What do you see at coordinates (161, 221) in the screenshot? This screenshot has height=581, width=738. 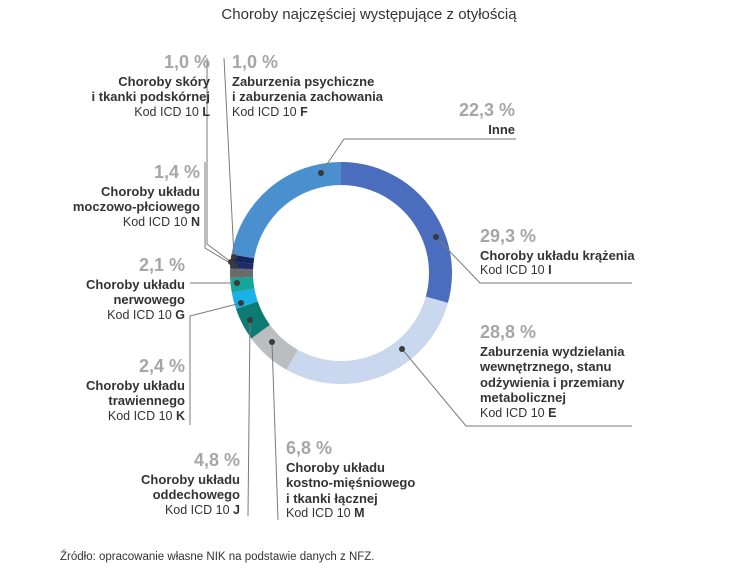 I see `slice-code-label: Kod ICD 10 N` at bounding box center [161, 221].